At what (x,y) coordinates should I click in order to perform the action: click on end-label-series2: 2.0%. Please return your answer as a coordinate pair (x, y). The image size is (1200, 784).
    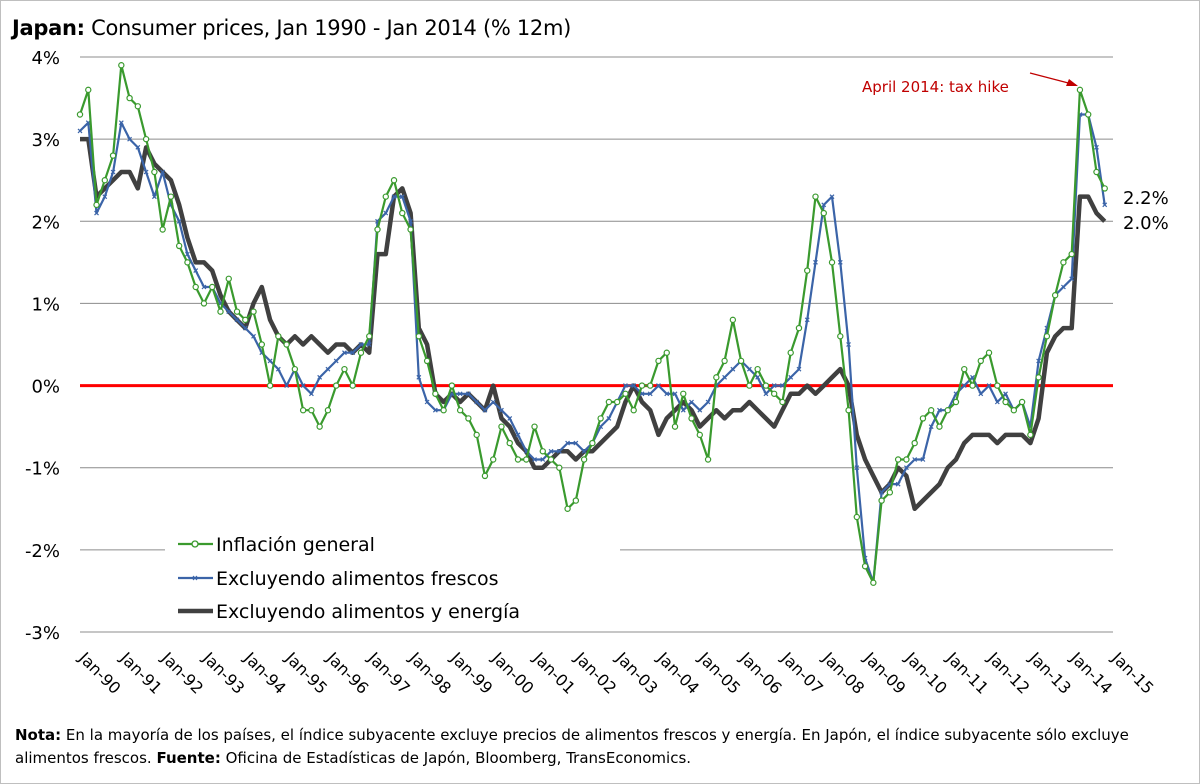
    Looking at the image, I should click on (1146, 223).